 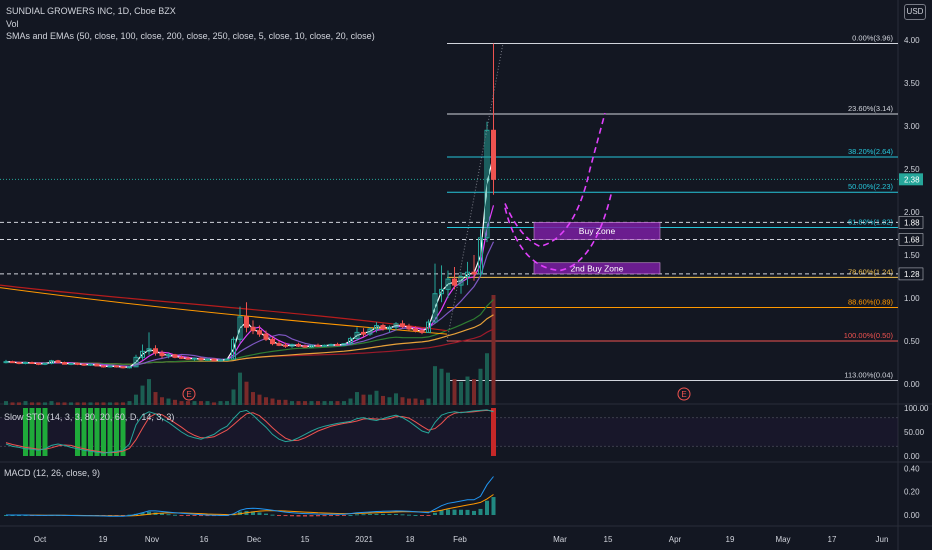 What do you see at coordinates (250, 304) in the screenshot?
I see `moving-average-line` at bounding box center [250, 304].